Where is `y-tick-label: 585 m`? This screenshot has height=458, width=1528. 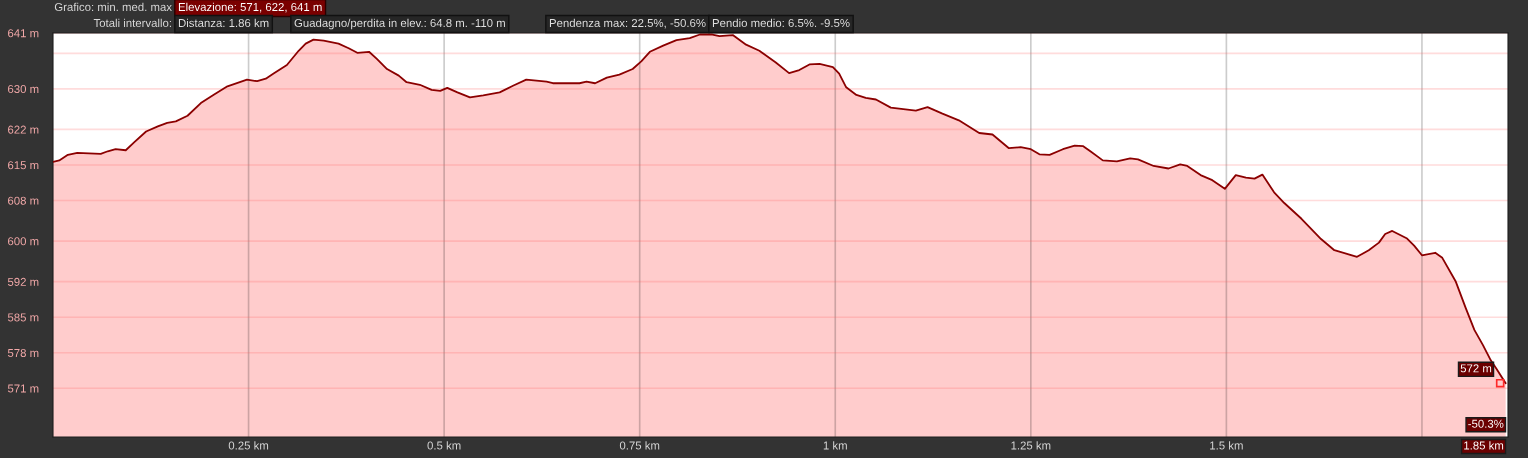
y-tick-label: 585 m is located at coordinates (23, 317).